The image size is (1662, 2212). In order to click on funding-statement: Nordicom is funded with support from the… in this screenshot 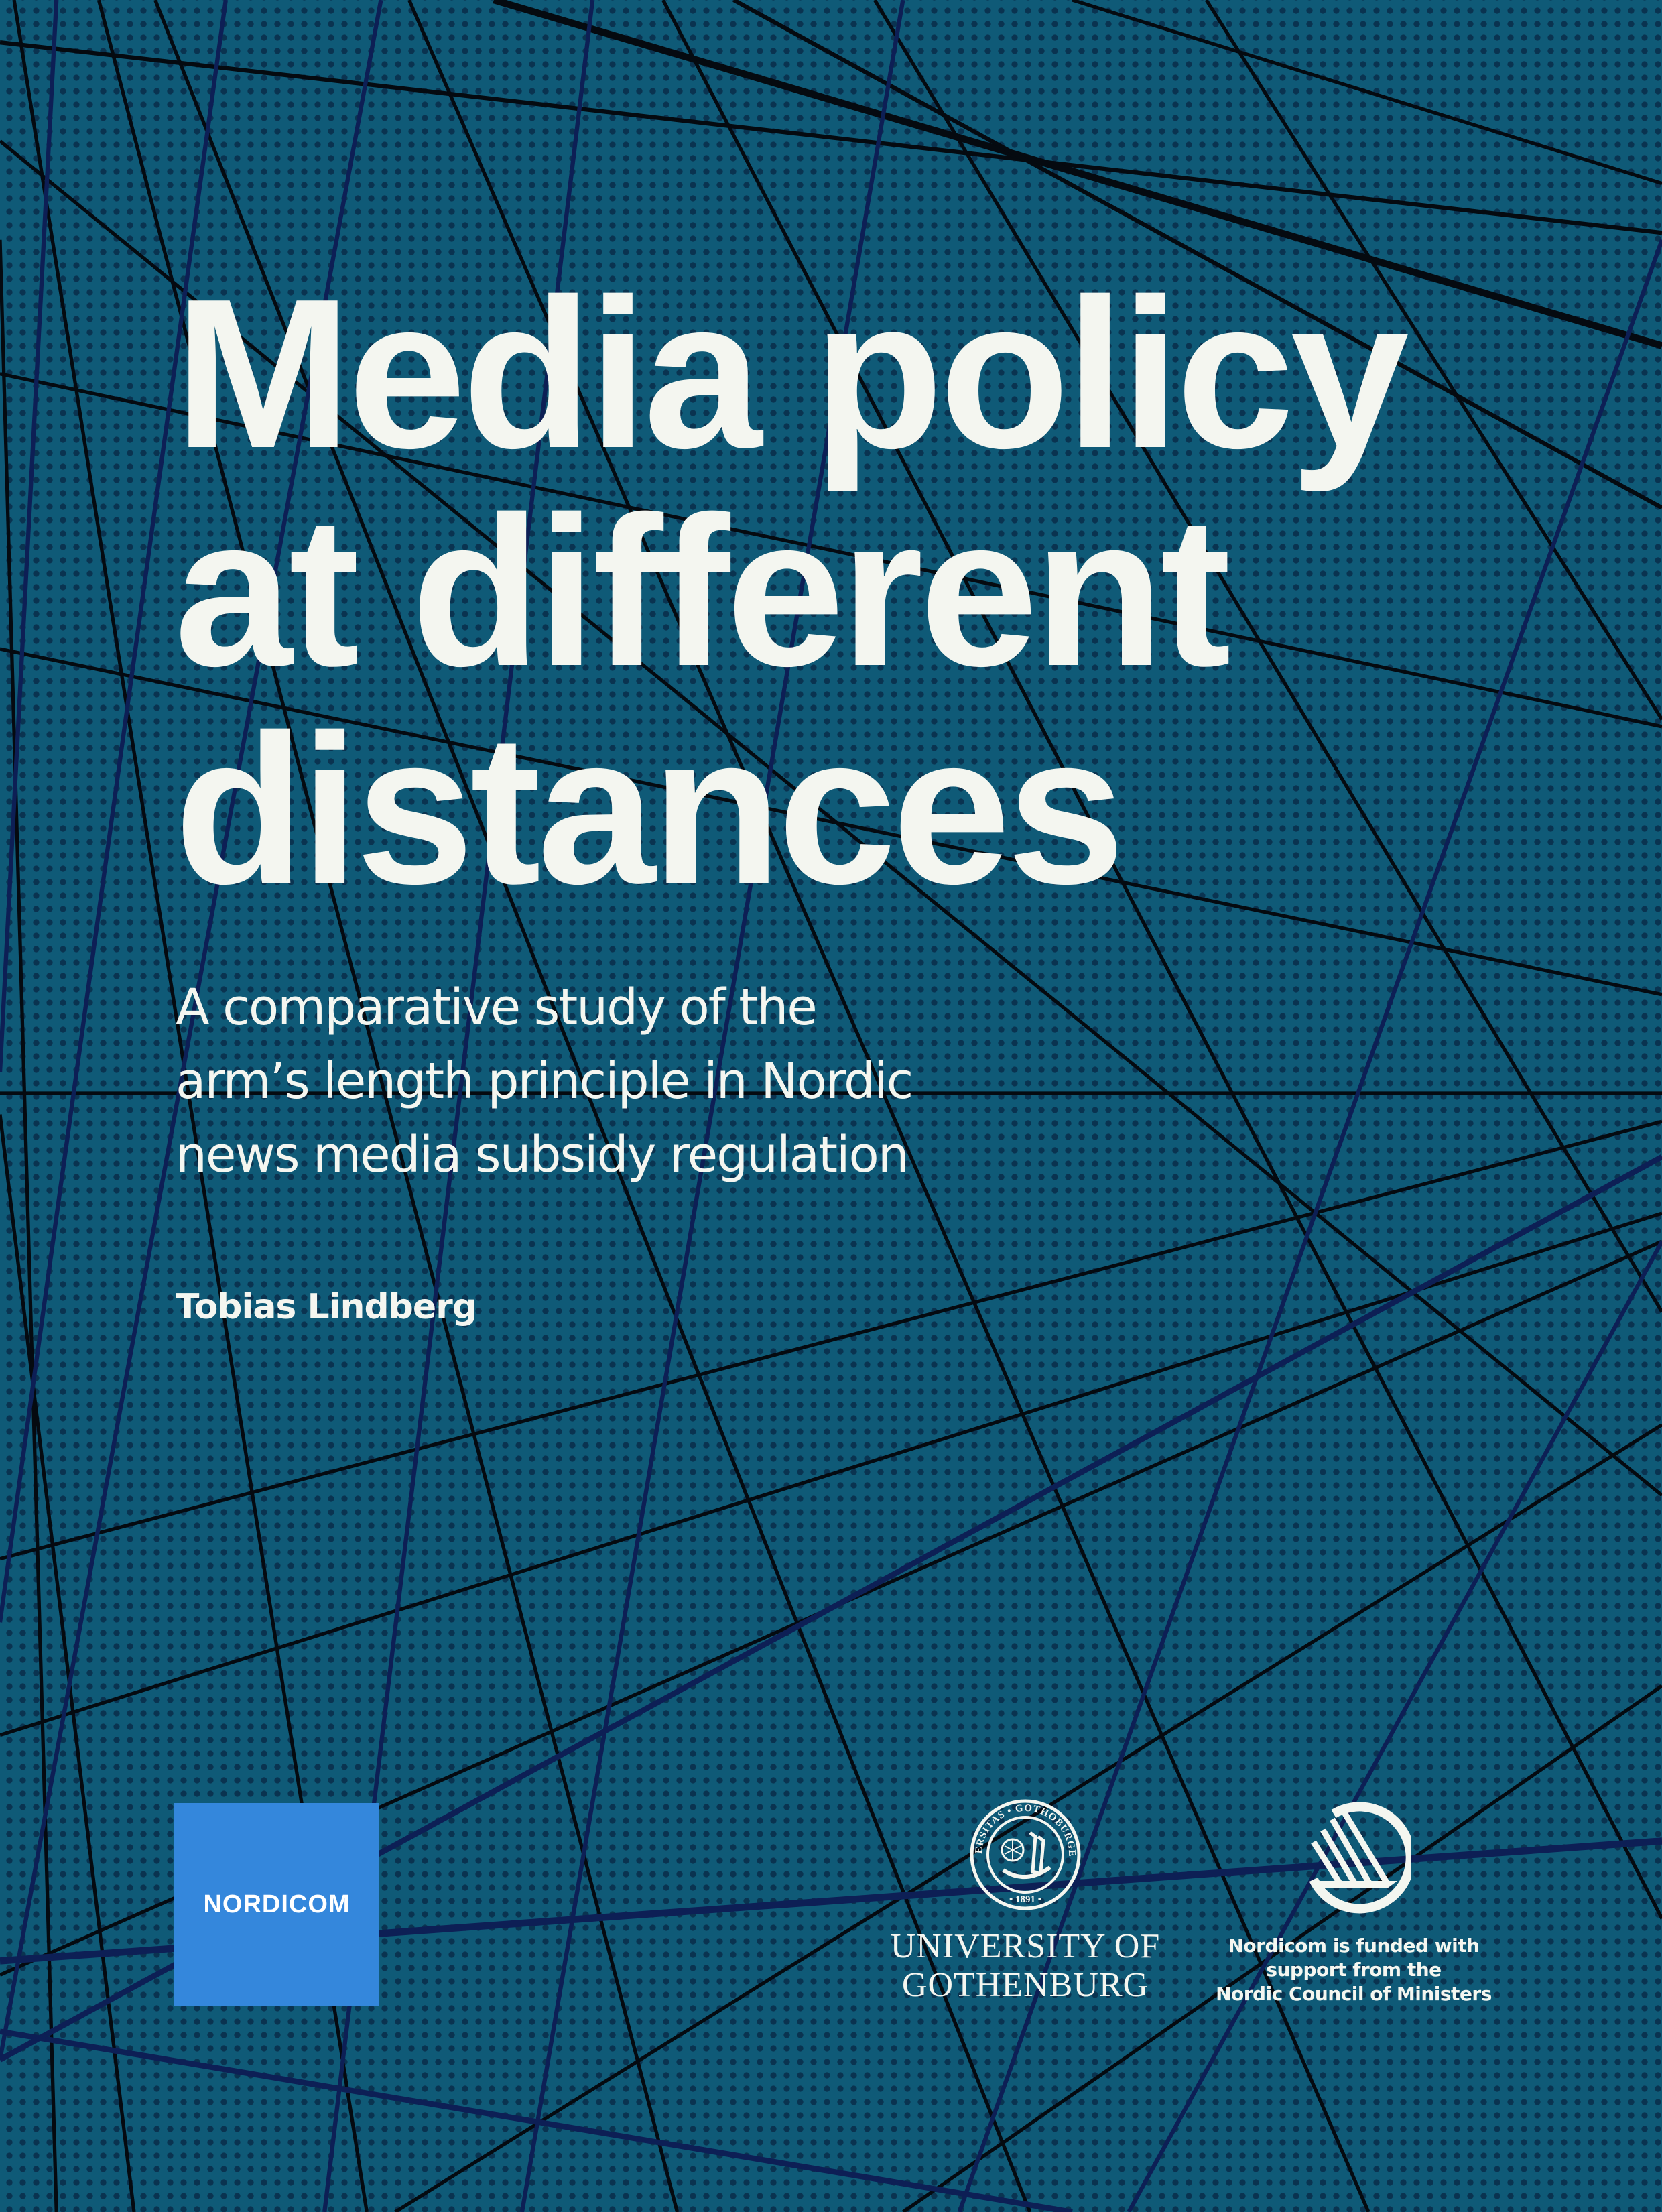, I will do `click(1354, 1970)`.